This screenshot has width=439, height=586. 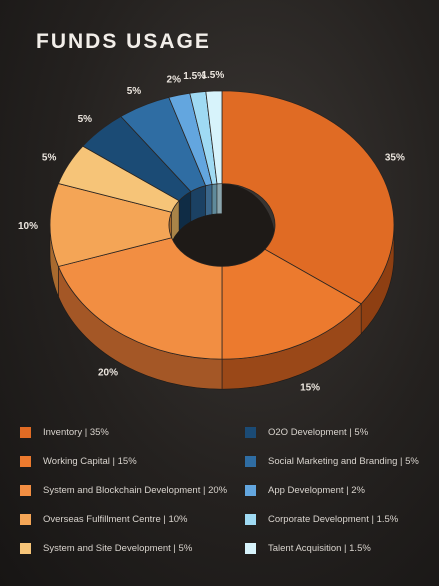 I want to click on legend-item-working-capital: Working Capital | 15%, so click(x=132, y=461).